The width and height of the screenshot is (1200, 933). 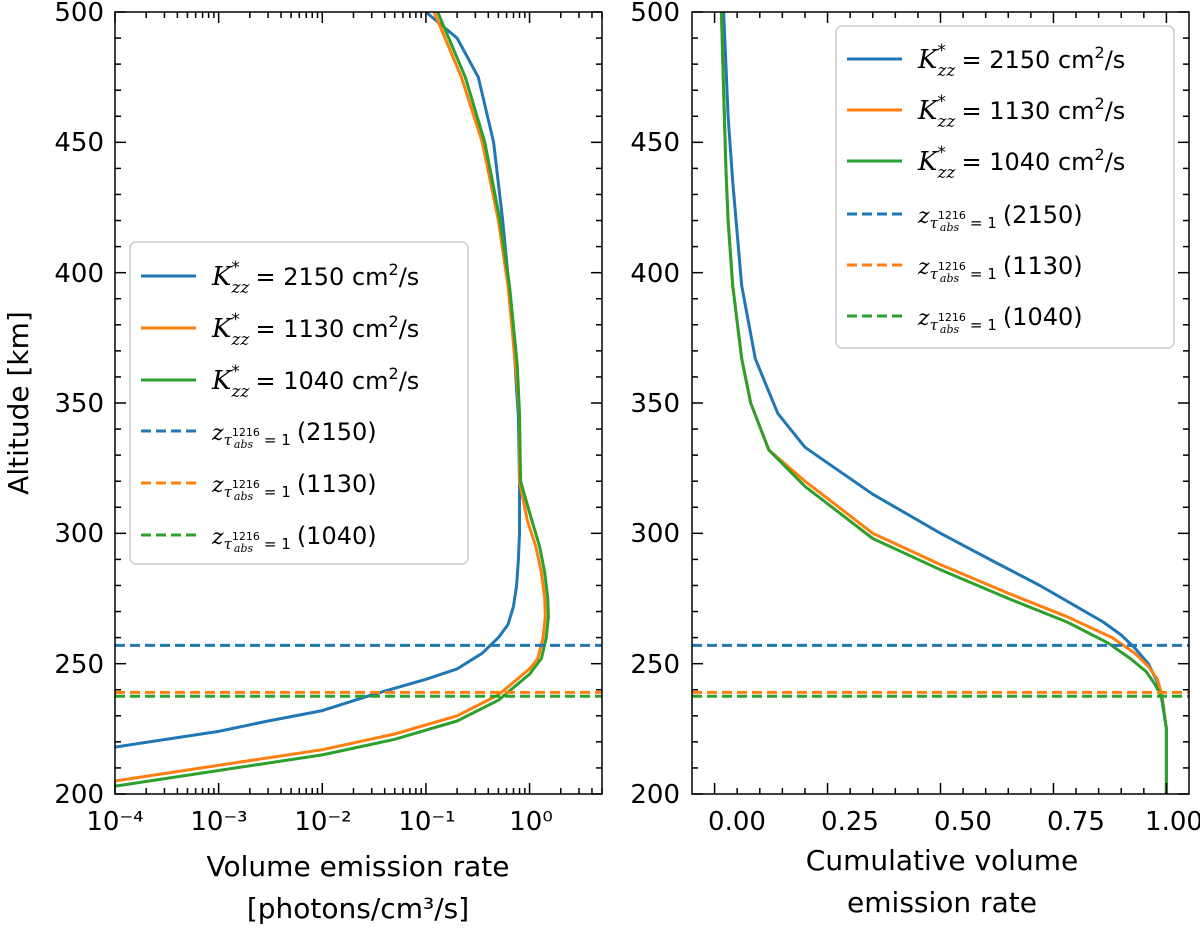 I want to click on left-ytick-label: 250, so click(x=79, y=665).